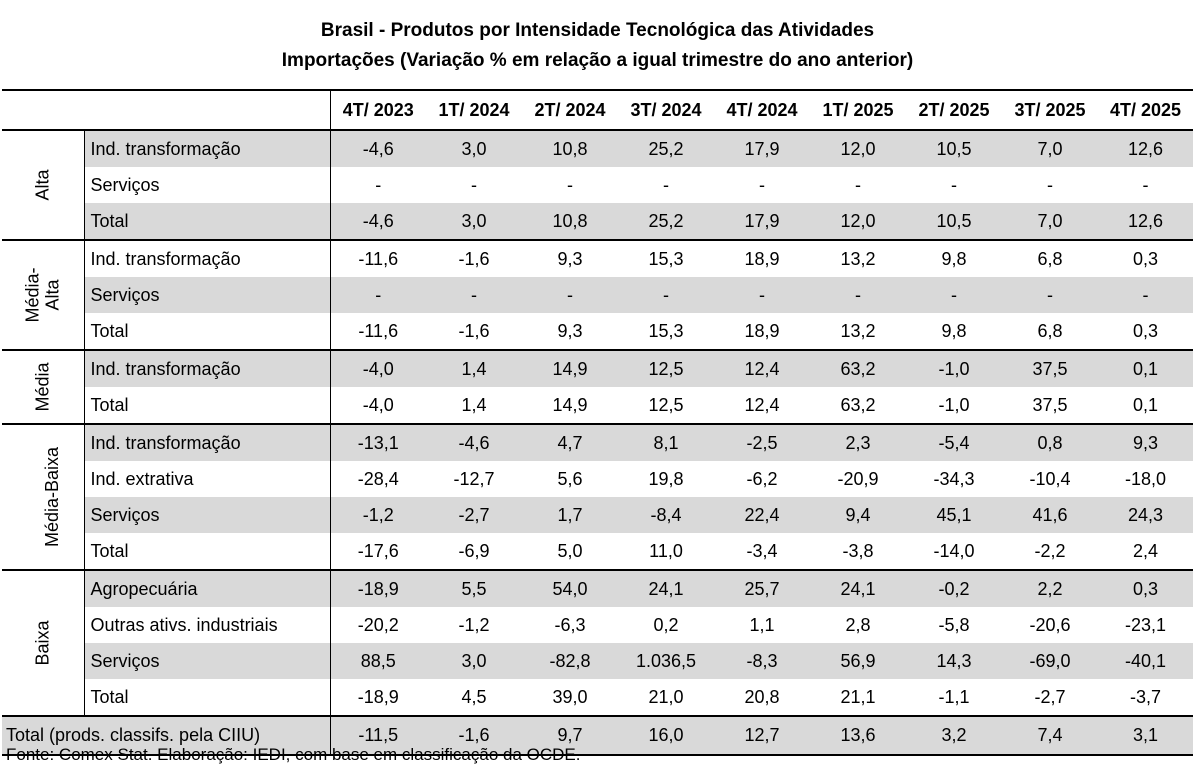  Describe the element at coordinates (474, 368) in the screenshot. I see `table-cell: 1,4` at that location.